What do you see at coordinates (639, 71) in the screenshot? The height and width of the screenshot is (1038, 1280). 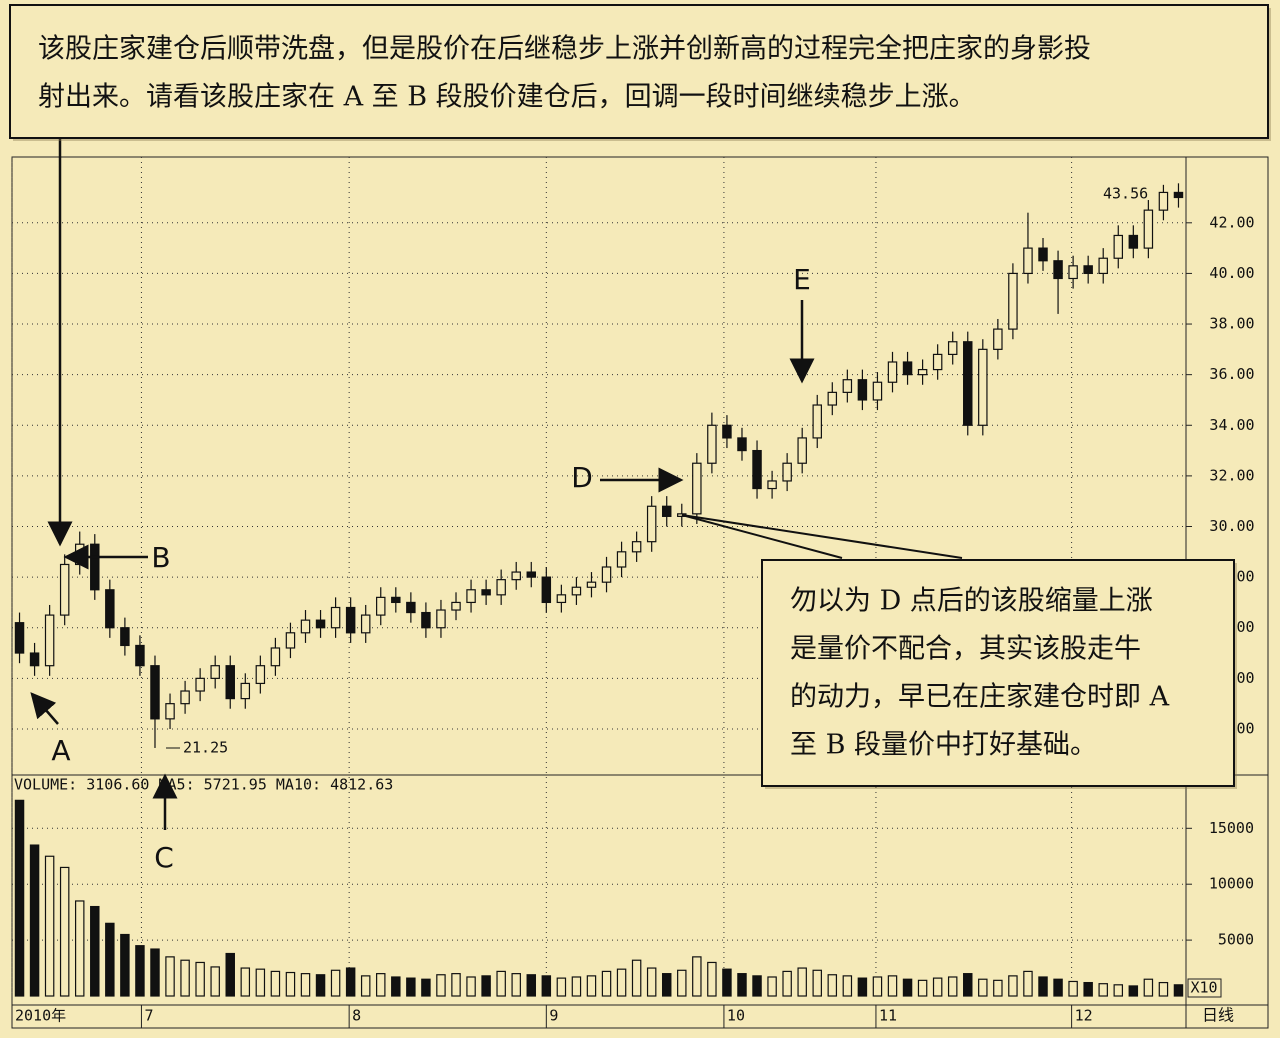 I see `header-box` at bounding box center [639, 71].